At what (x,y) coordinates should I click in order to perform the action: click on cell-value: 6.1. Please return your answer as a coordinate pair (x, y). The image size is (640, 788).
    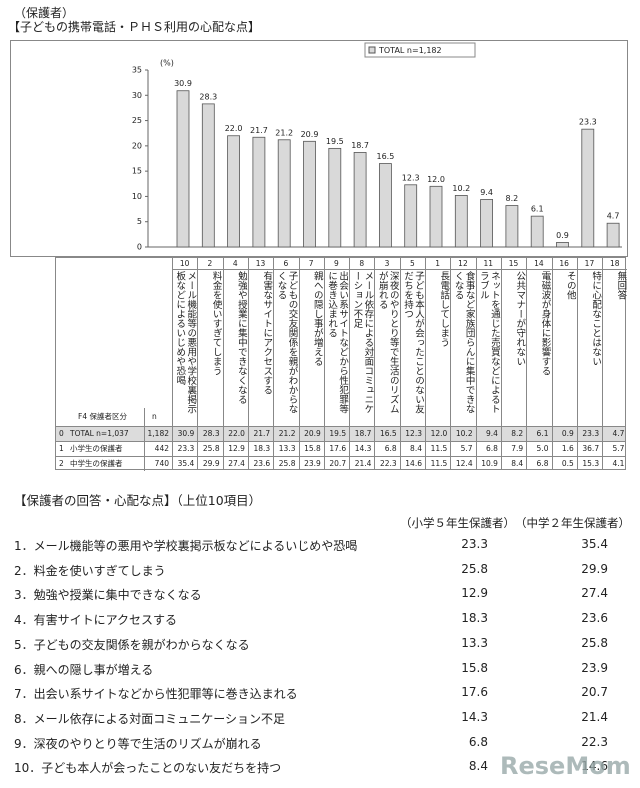
    Looking at the image, I should click on (542, 433).